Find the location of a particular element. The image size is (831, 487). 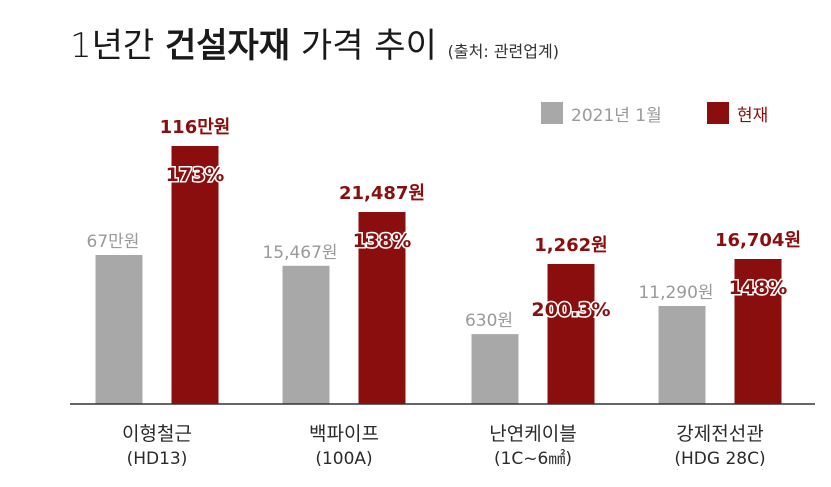

value-label-current: 1,262원 is located at coordinates (571, 245).